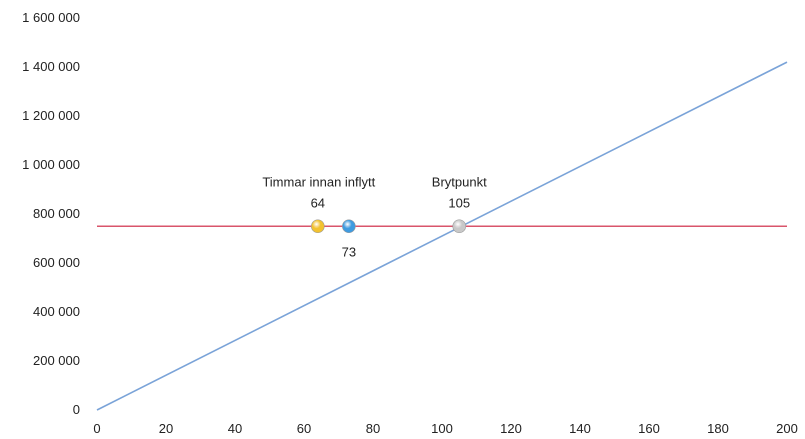  I want to click on x-tick-label: 80, so click(373, 428).